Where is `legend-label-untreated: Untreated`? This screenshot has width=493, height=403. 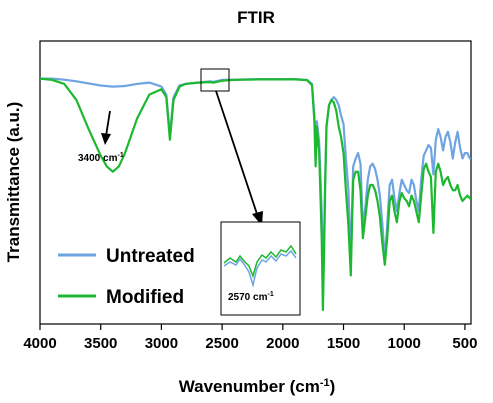
legend-label-untreated: Untreated is located at coordinates (150, 256).